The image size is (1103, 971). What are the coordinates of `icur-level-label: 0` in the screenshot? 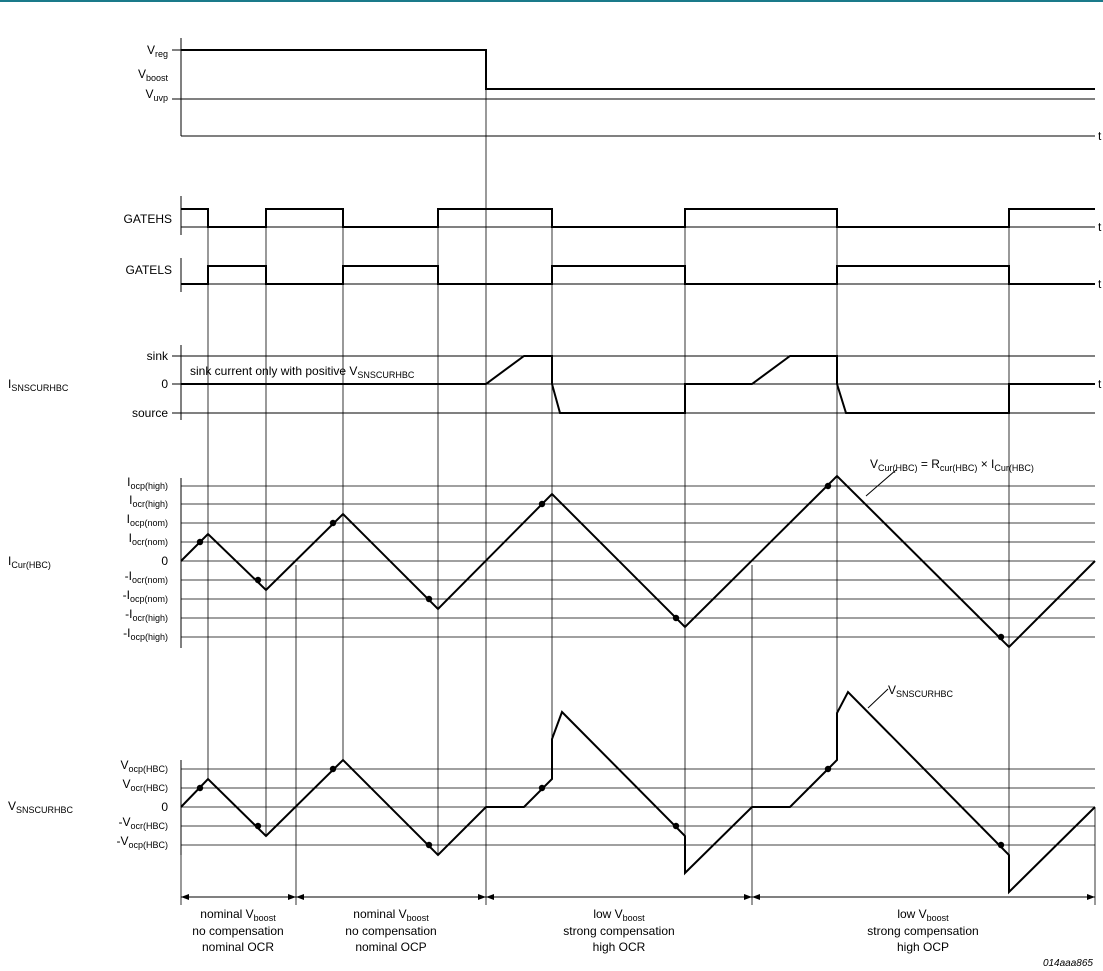 It's located at (164, 561).